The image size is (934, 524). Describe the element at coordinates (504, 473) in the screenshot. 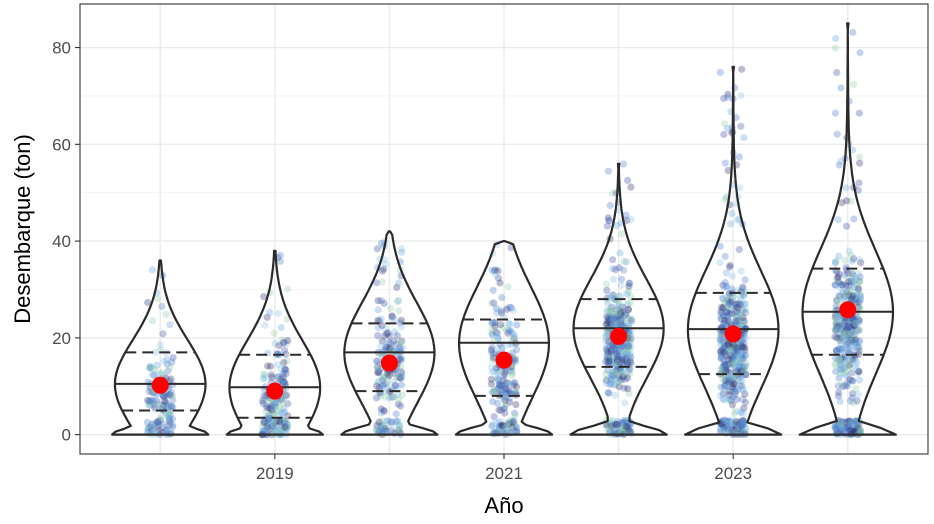

I see `x-tick-label: 2021` at that location.